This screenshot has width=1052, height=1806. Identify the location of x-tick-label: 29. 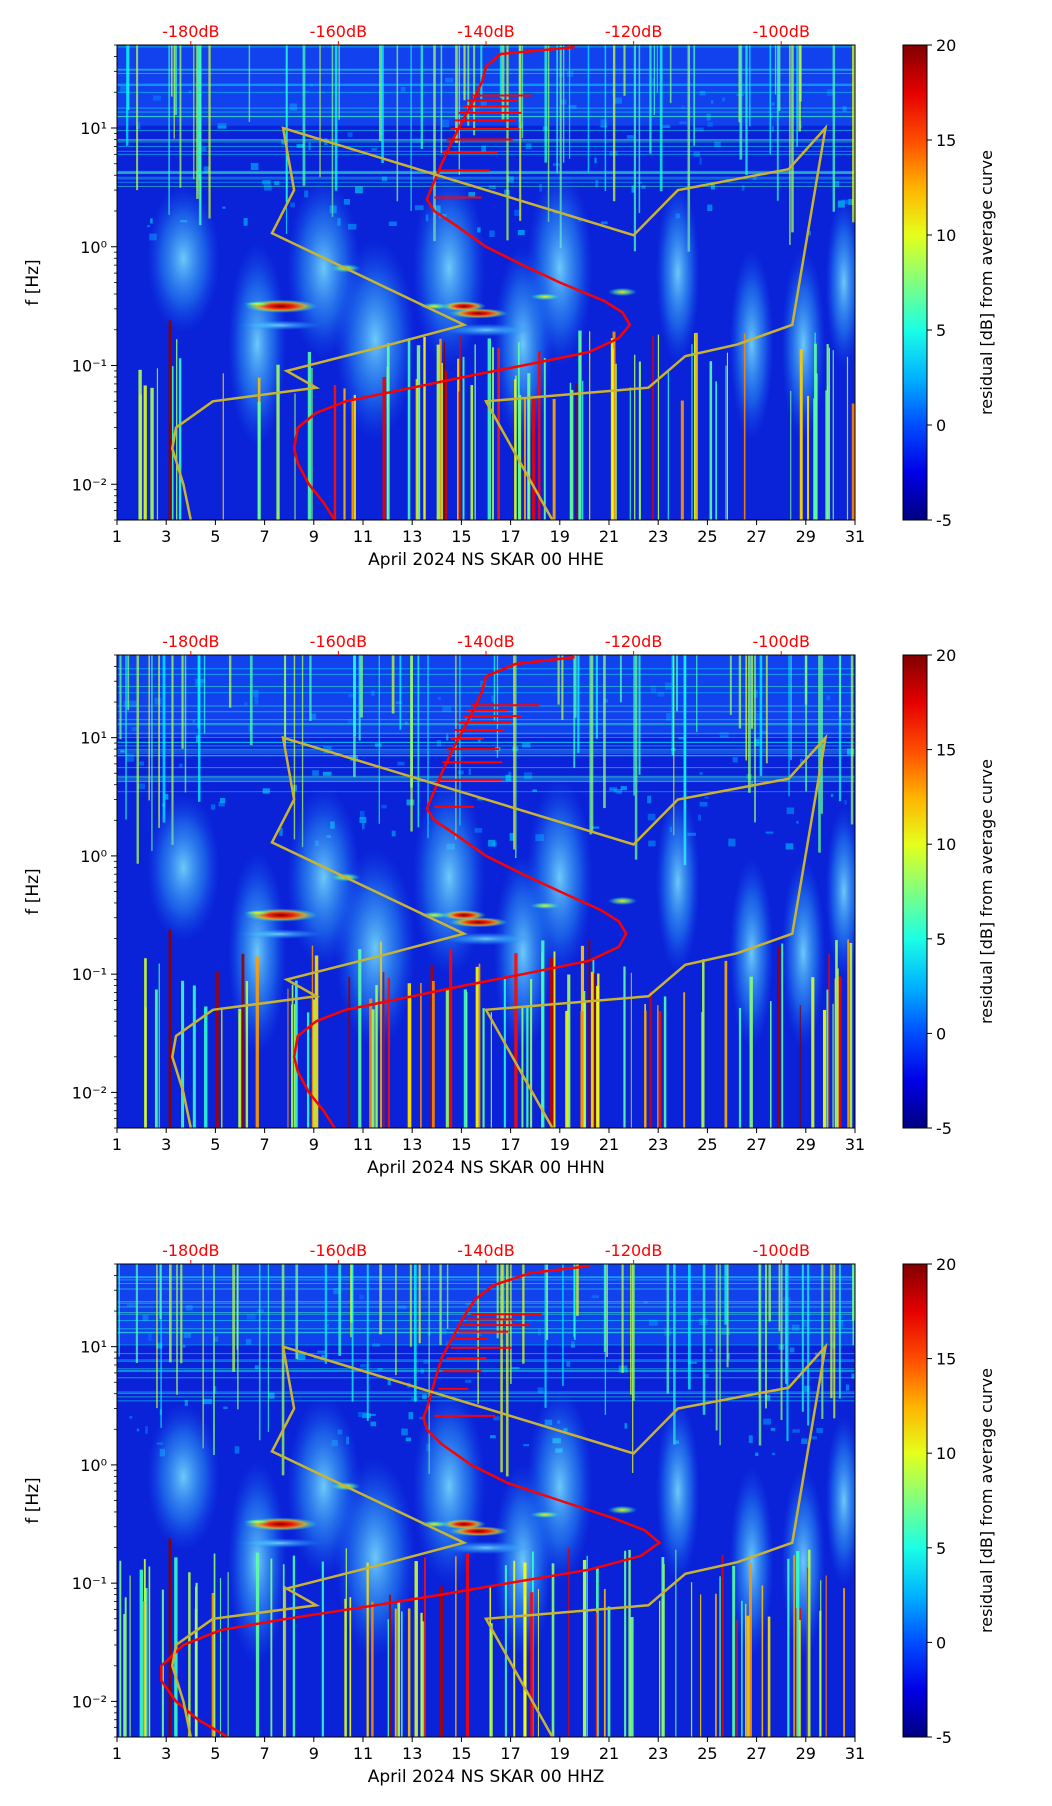
(806, 536).